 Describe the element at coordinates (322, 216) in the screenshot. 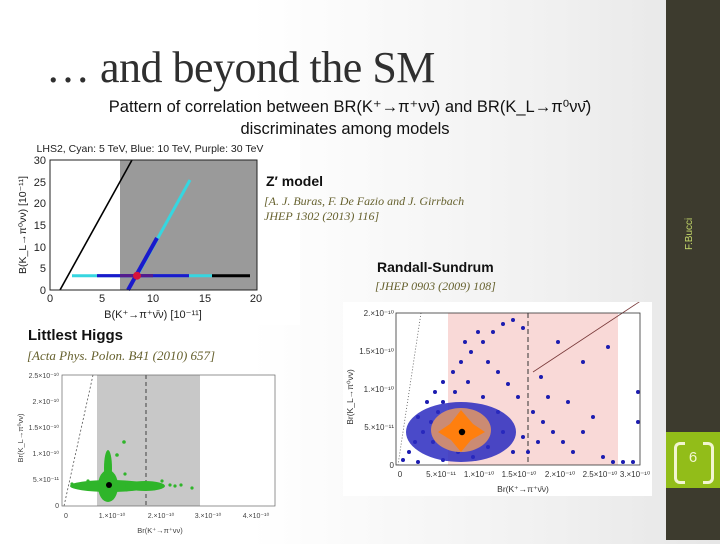

I see `zprime-ref-line-2: JHEP 1302 (2013) 116]` at that location.